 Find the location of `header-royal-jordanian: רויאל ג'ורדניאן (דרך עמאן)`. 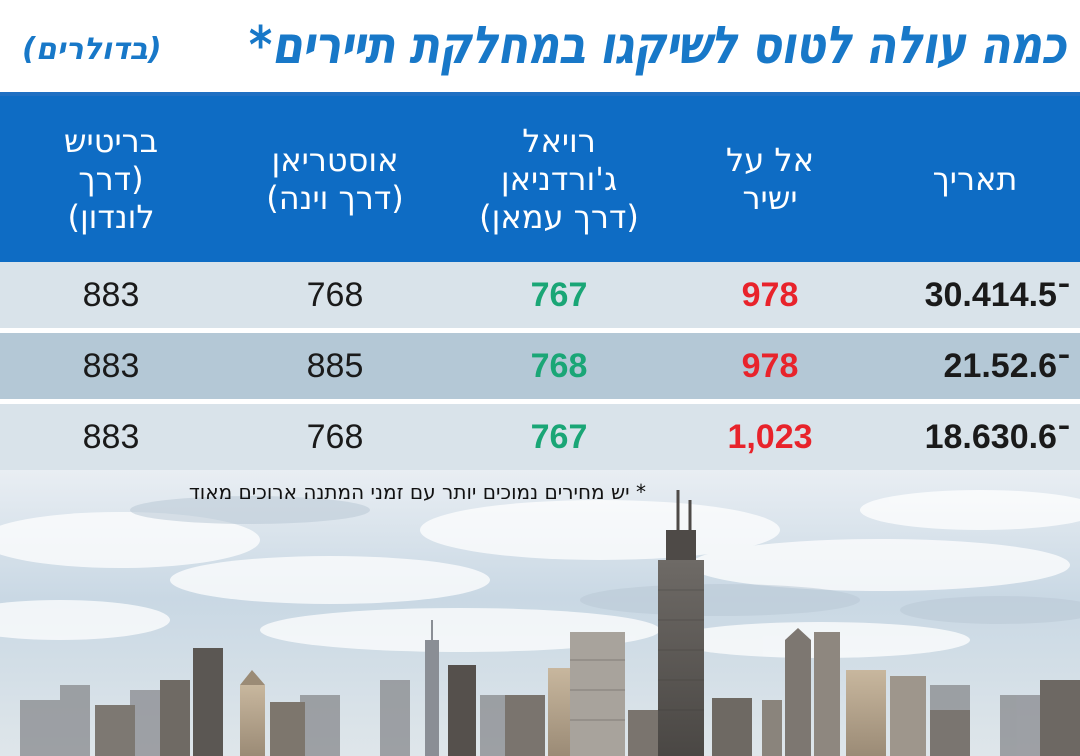

header-royal-jordanian: רויאל ג'ורדניאן (דרך עמאן) is located at coordinates (559, 179).